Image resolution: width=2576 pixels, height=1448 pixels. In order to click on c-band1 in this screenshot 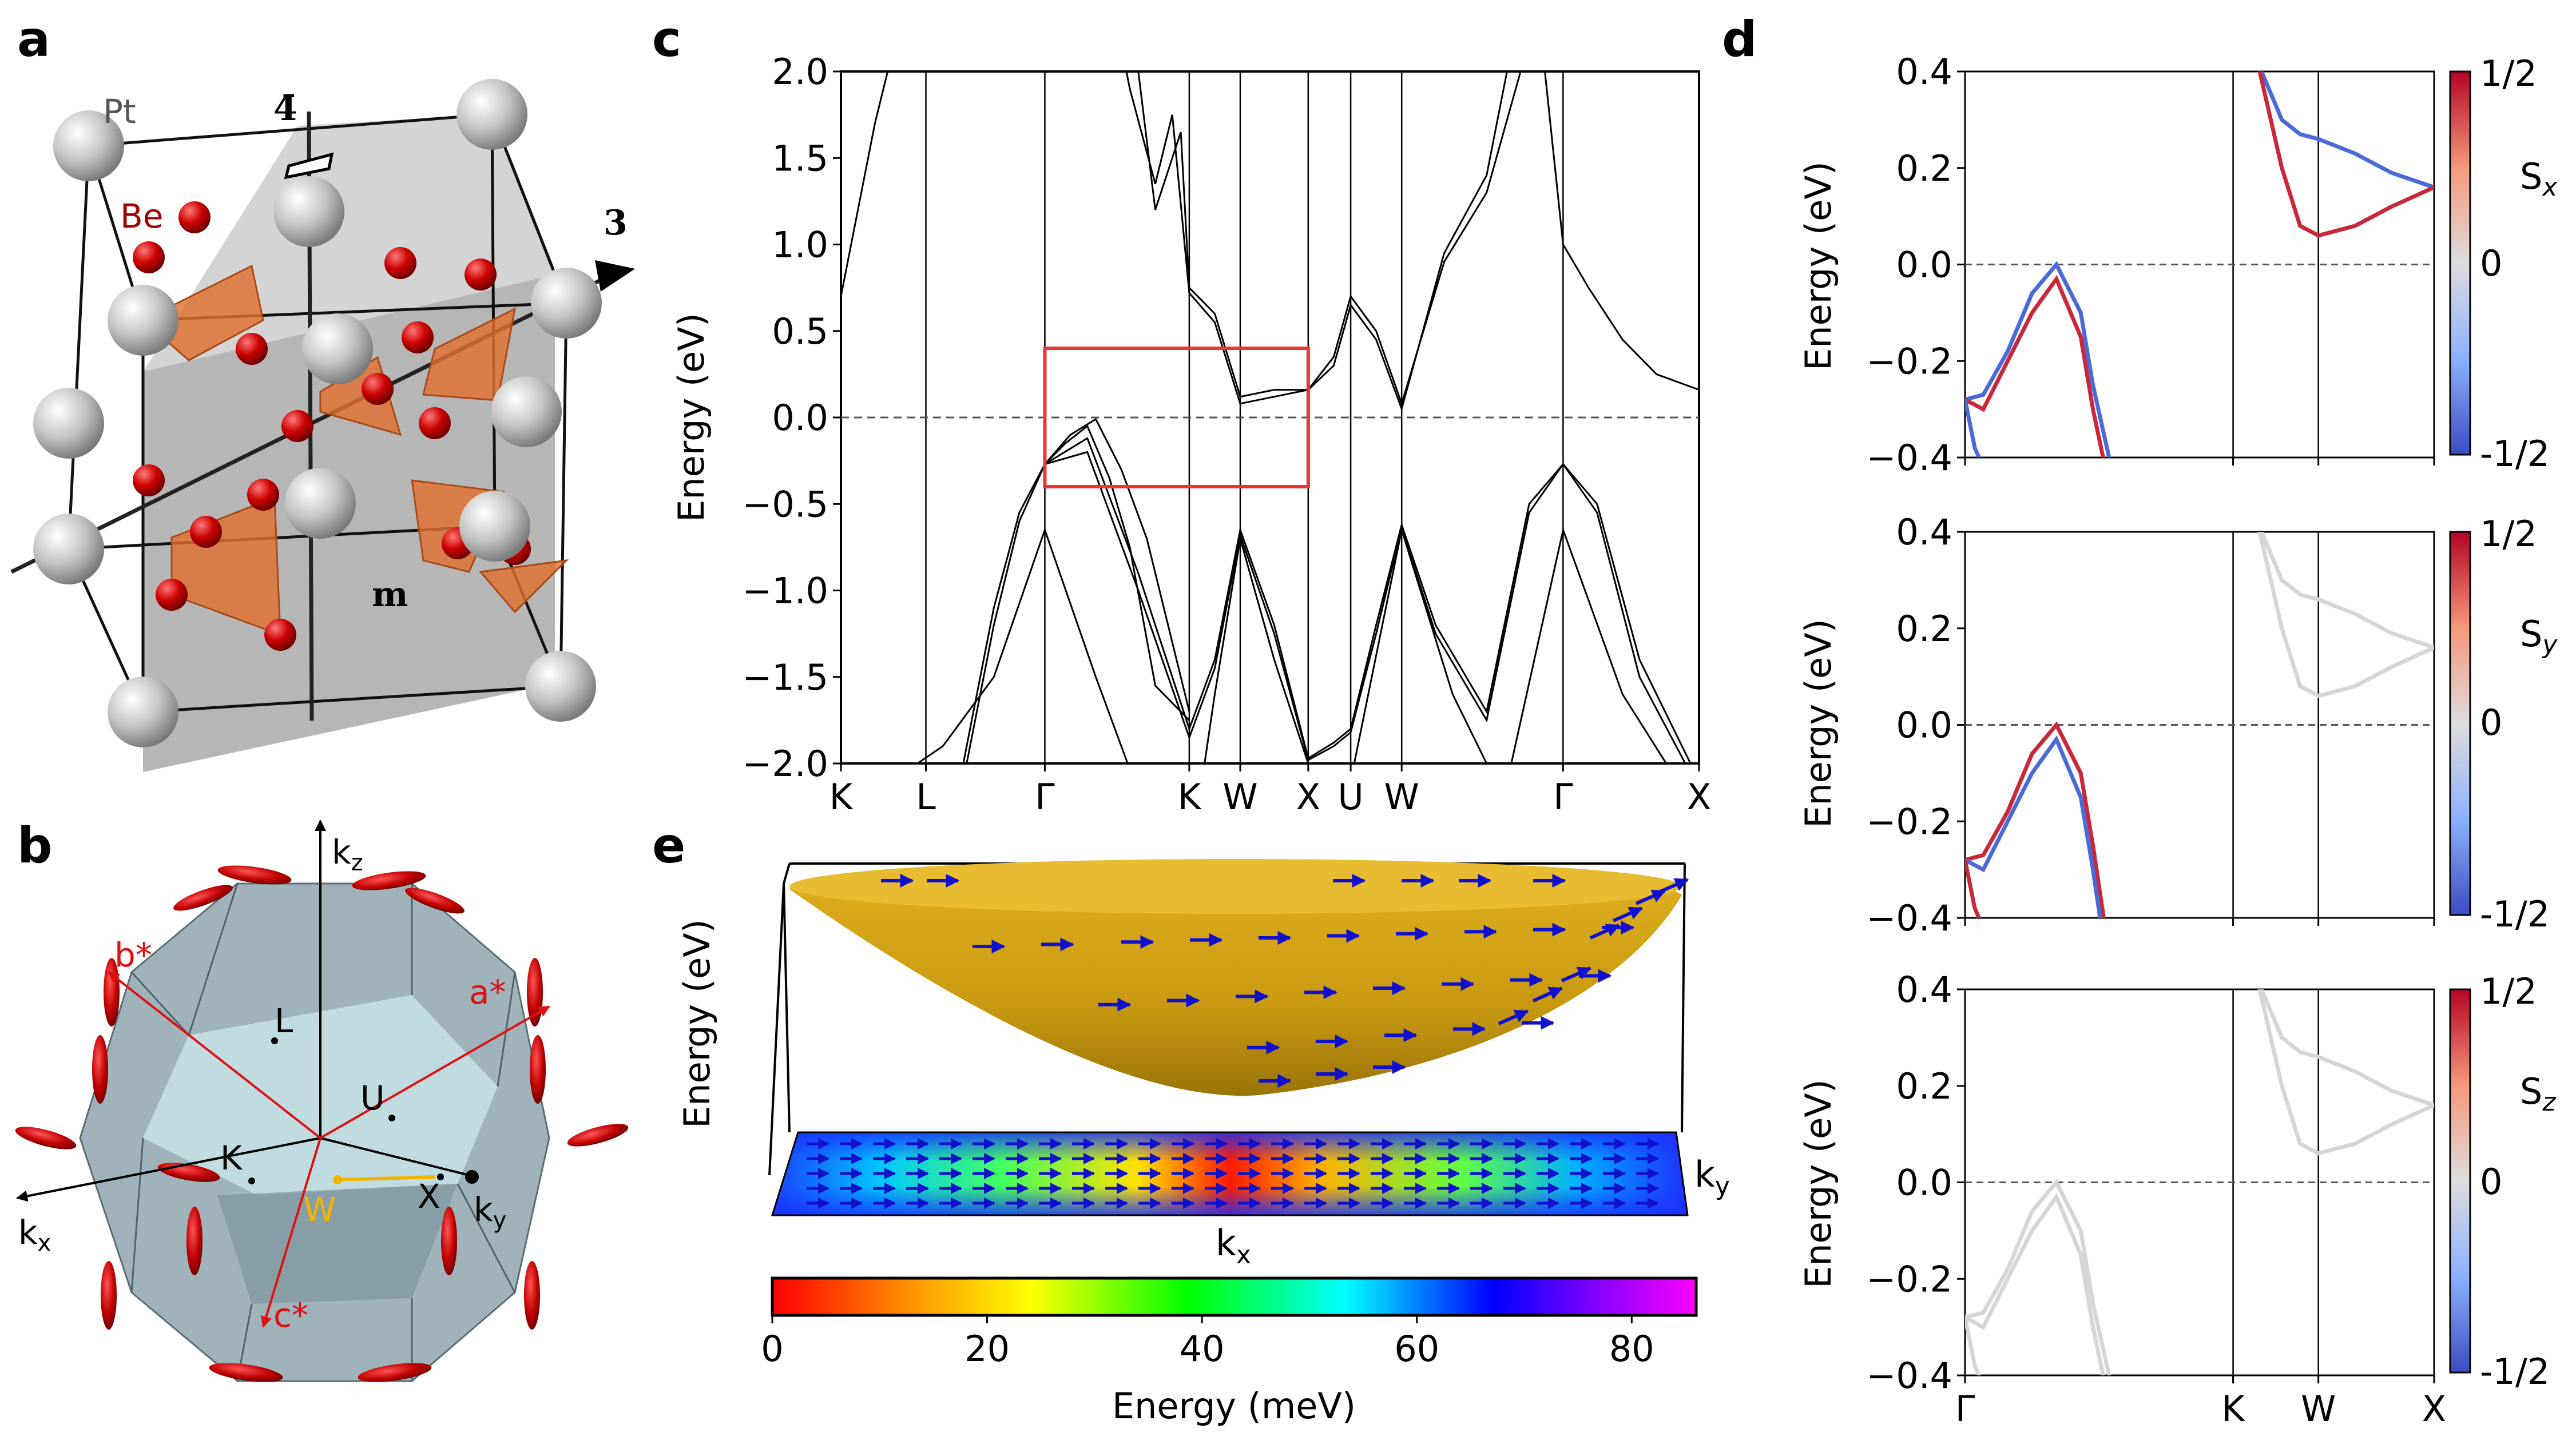, I will do `click(1329, 600)`.